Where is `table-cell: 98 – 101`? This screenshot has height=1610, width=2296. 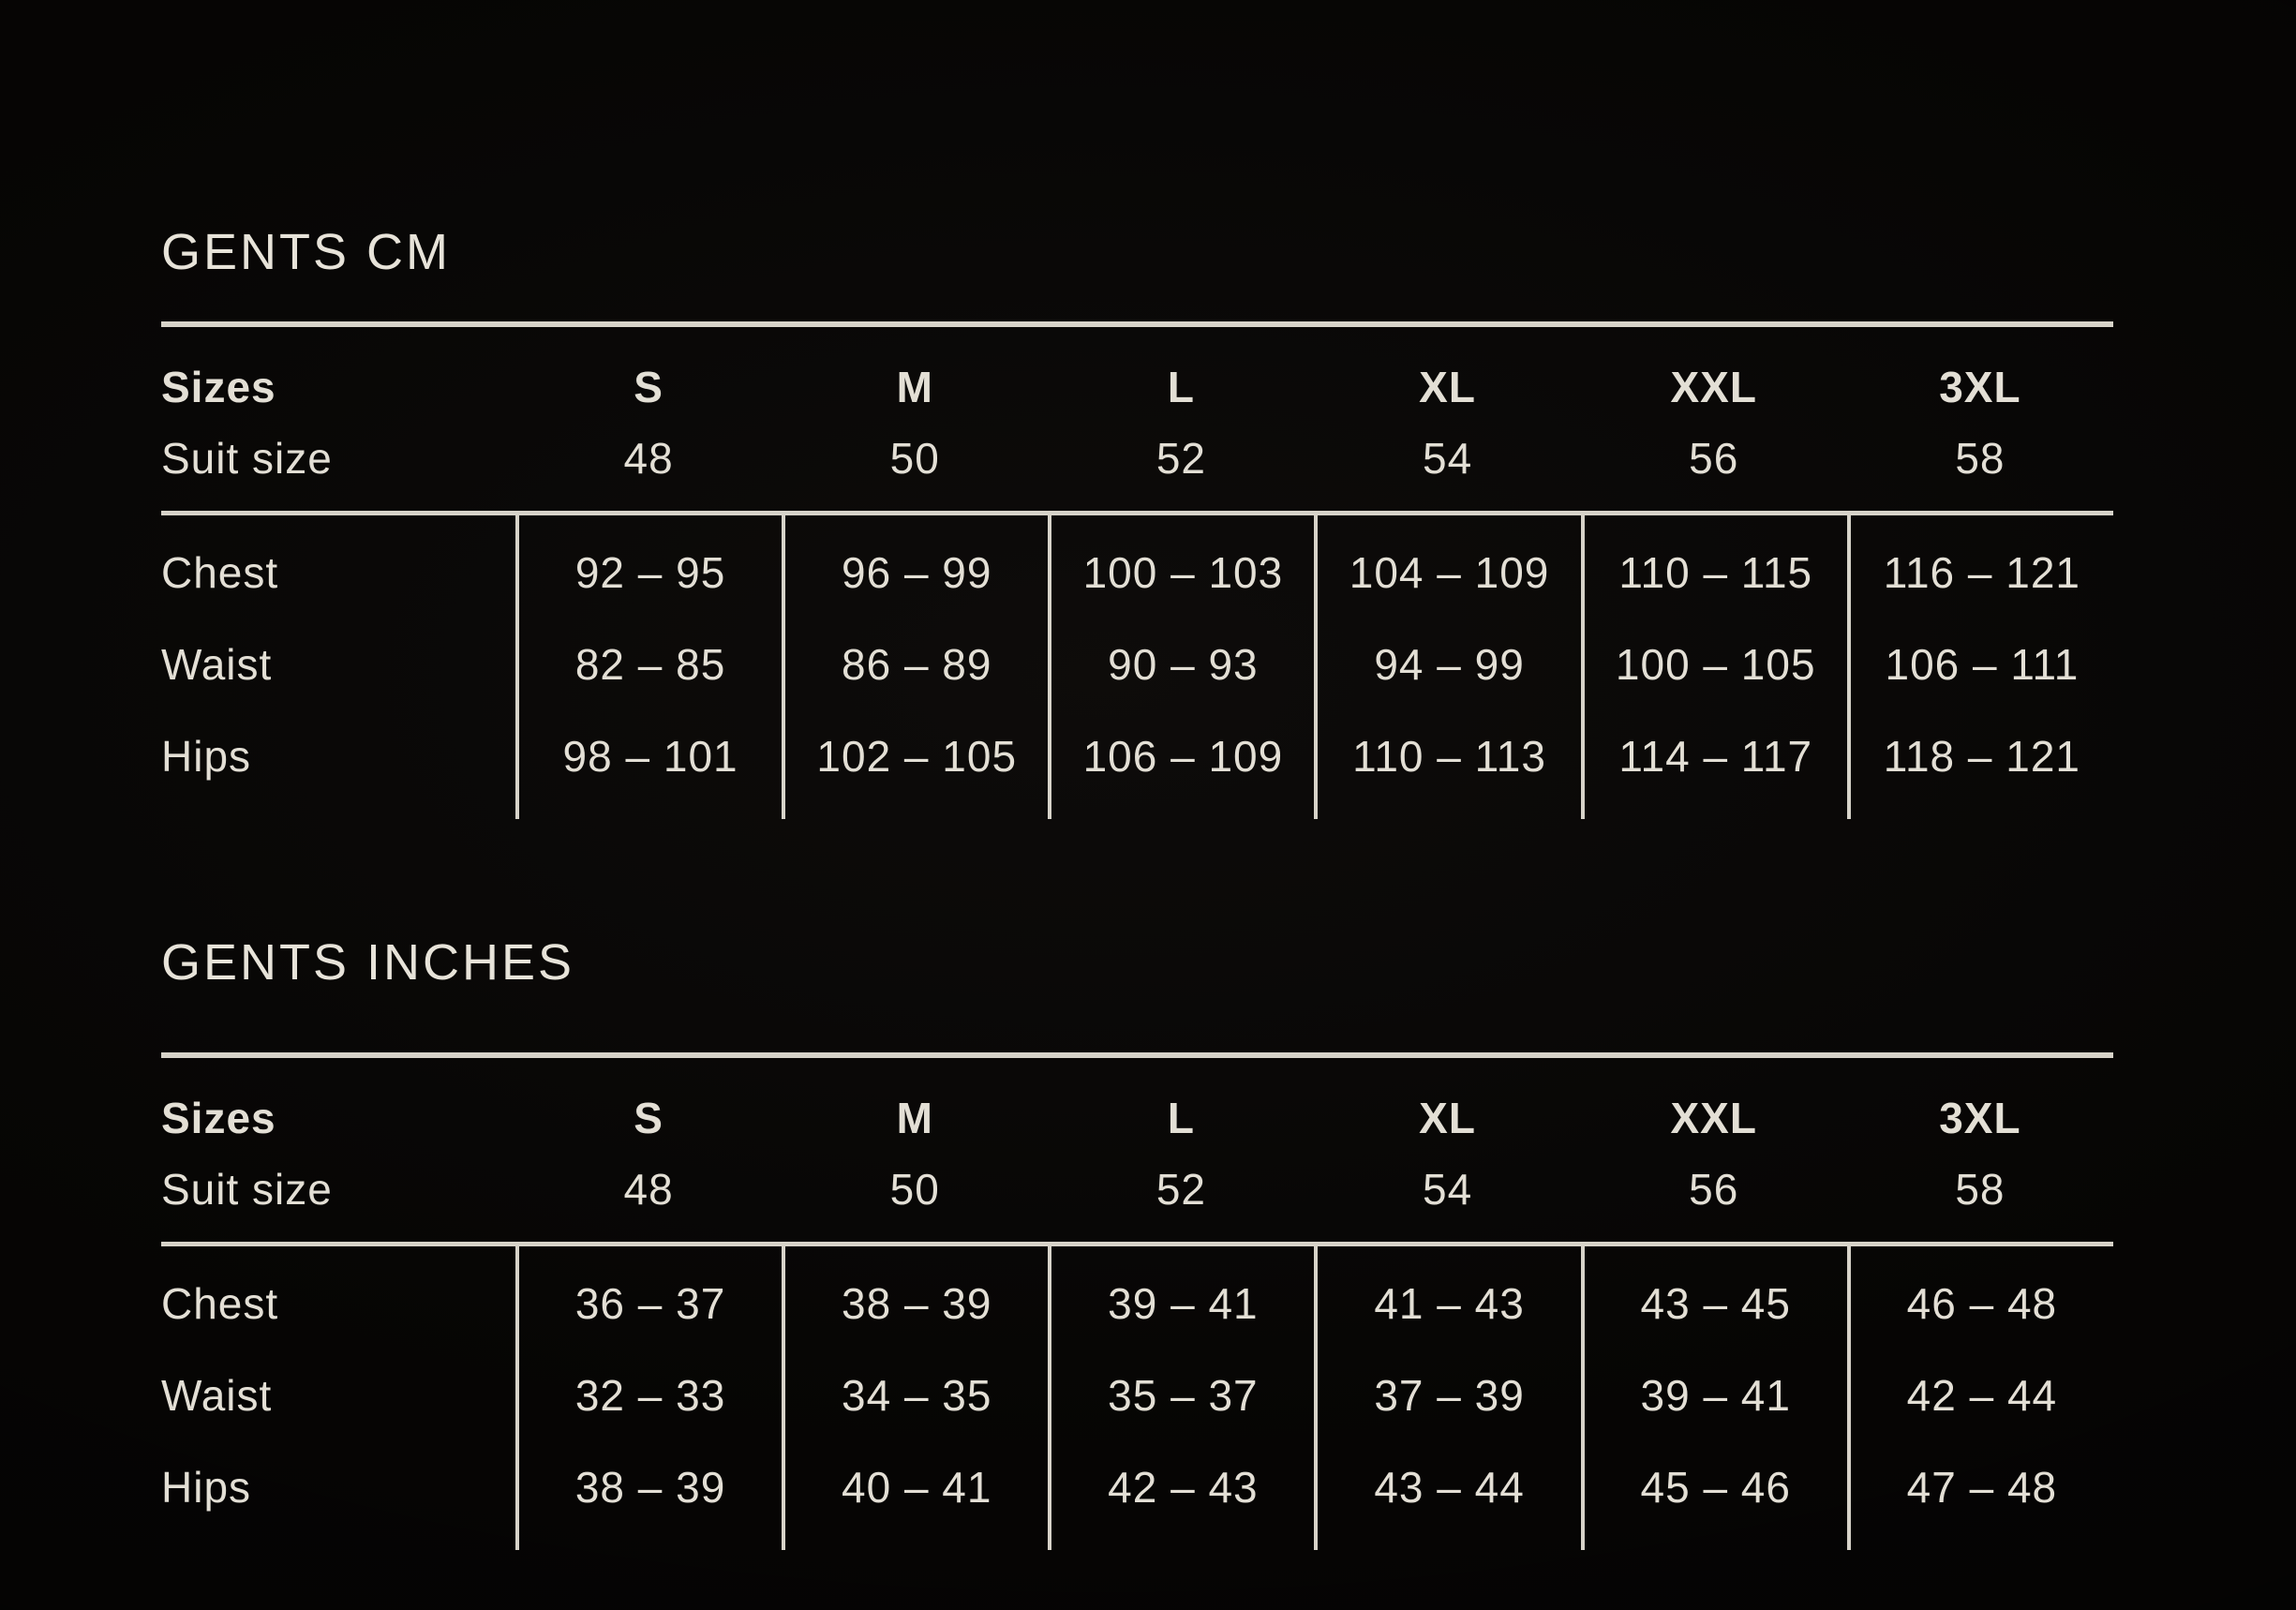
table-cell: 98 – 101 is located at coordinates (650, 756).